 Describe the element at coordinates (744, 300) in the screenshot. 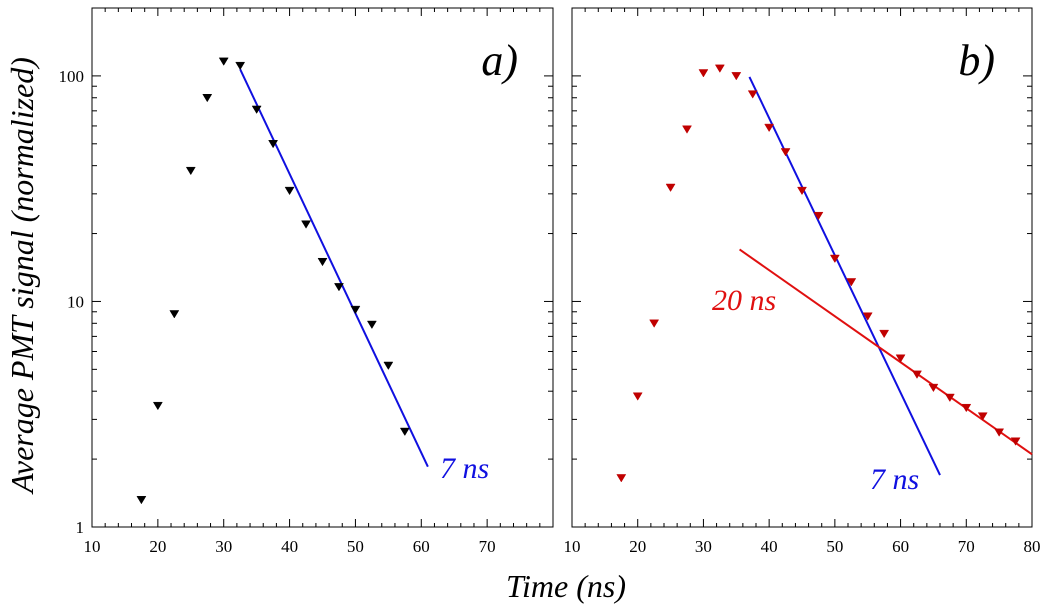

I see `fit-label-20ns-b: 20 ns` at that location.